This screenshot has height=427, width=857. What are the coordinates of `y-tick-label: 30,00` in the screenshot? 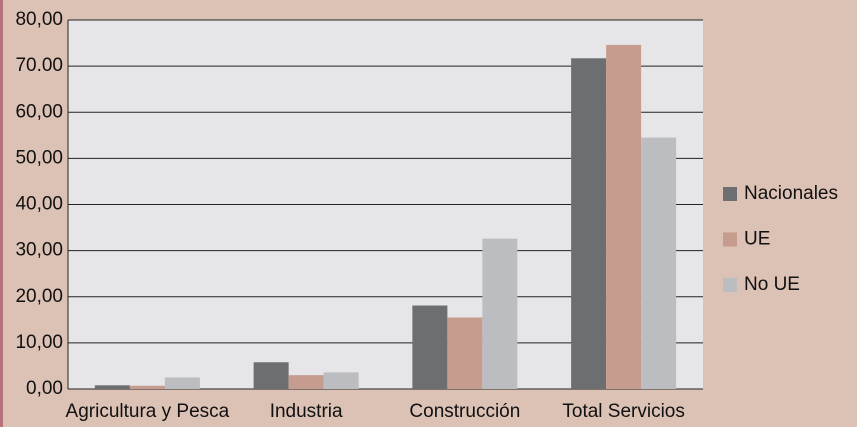 It's located at (39, 250).